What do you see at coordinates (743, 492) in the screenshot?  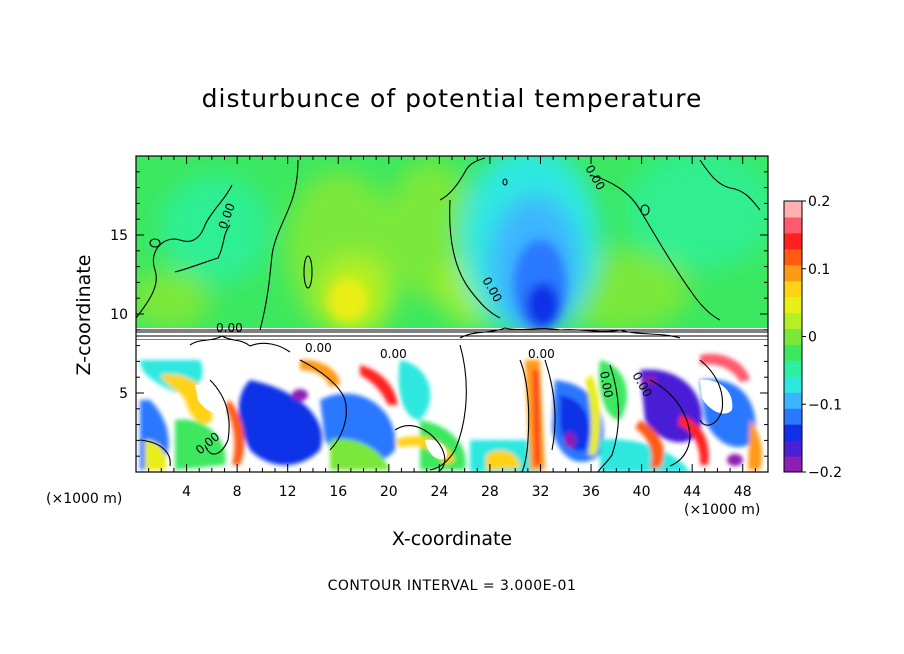 I see `x-tick-label: 48` at bounding box center [743, 492].